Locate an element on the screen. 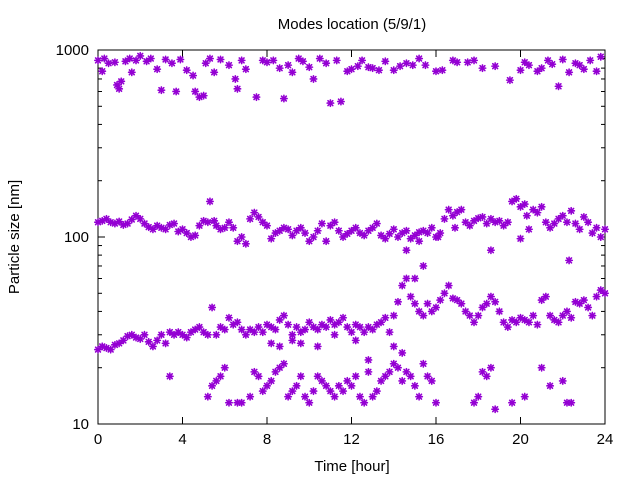 Image resolution: width=640 pixels, height=480 pixels. x-tick-label: 4 is located at coordinates (182, 439).